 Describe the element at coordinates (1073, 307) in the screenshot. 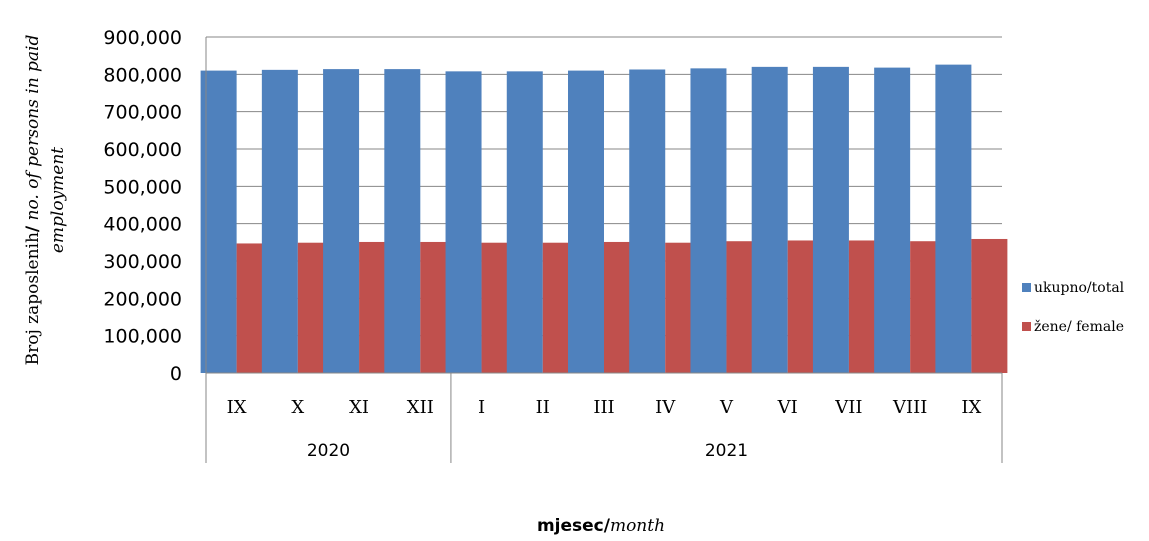

I see `legend: ukupno/total žene/ female` at that location.